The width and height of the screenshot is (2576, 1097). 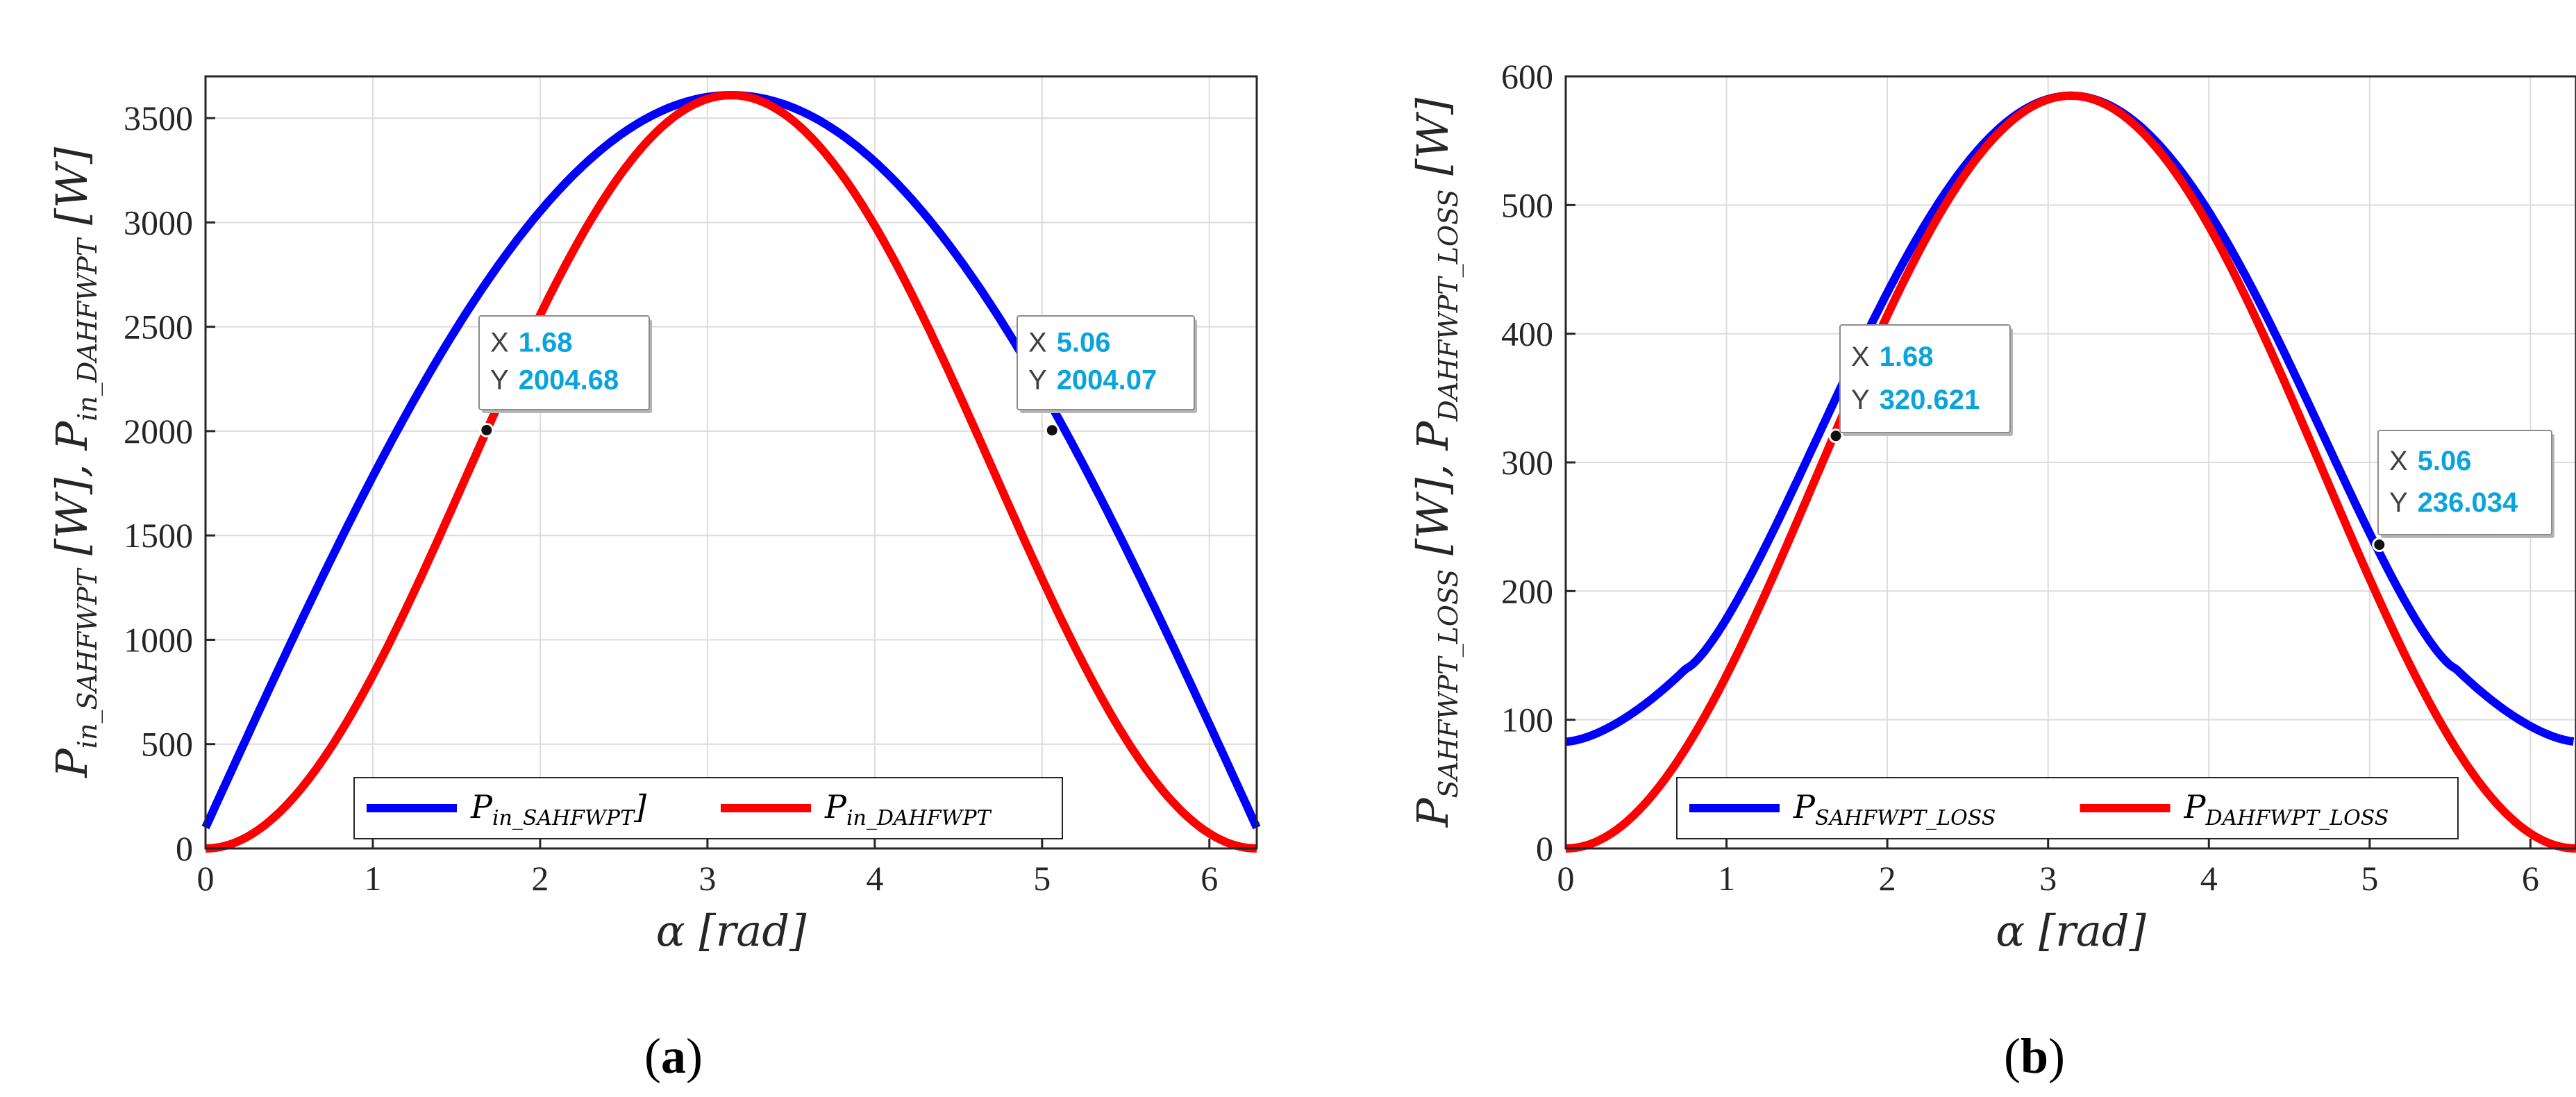 What do you see at coordinates (2012, 1056) in the screenshot?
I see `panel-caption-open: (` at bounding box center [2012, 1056].